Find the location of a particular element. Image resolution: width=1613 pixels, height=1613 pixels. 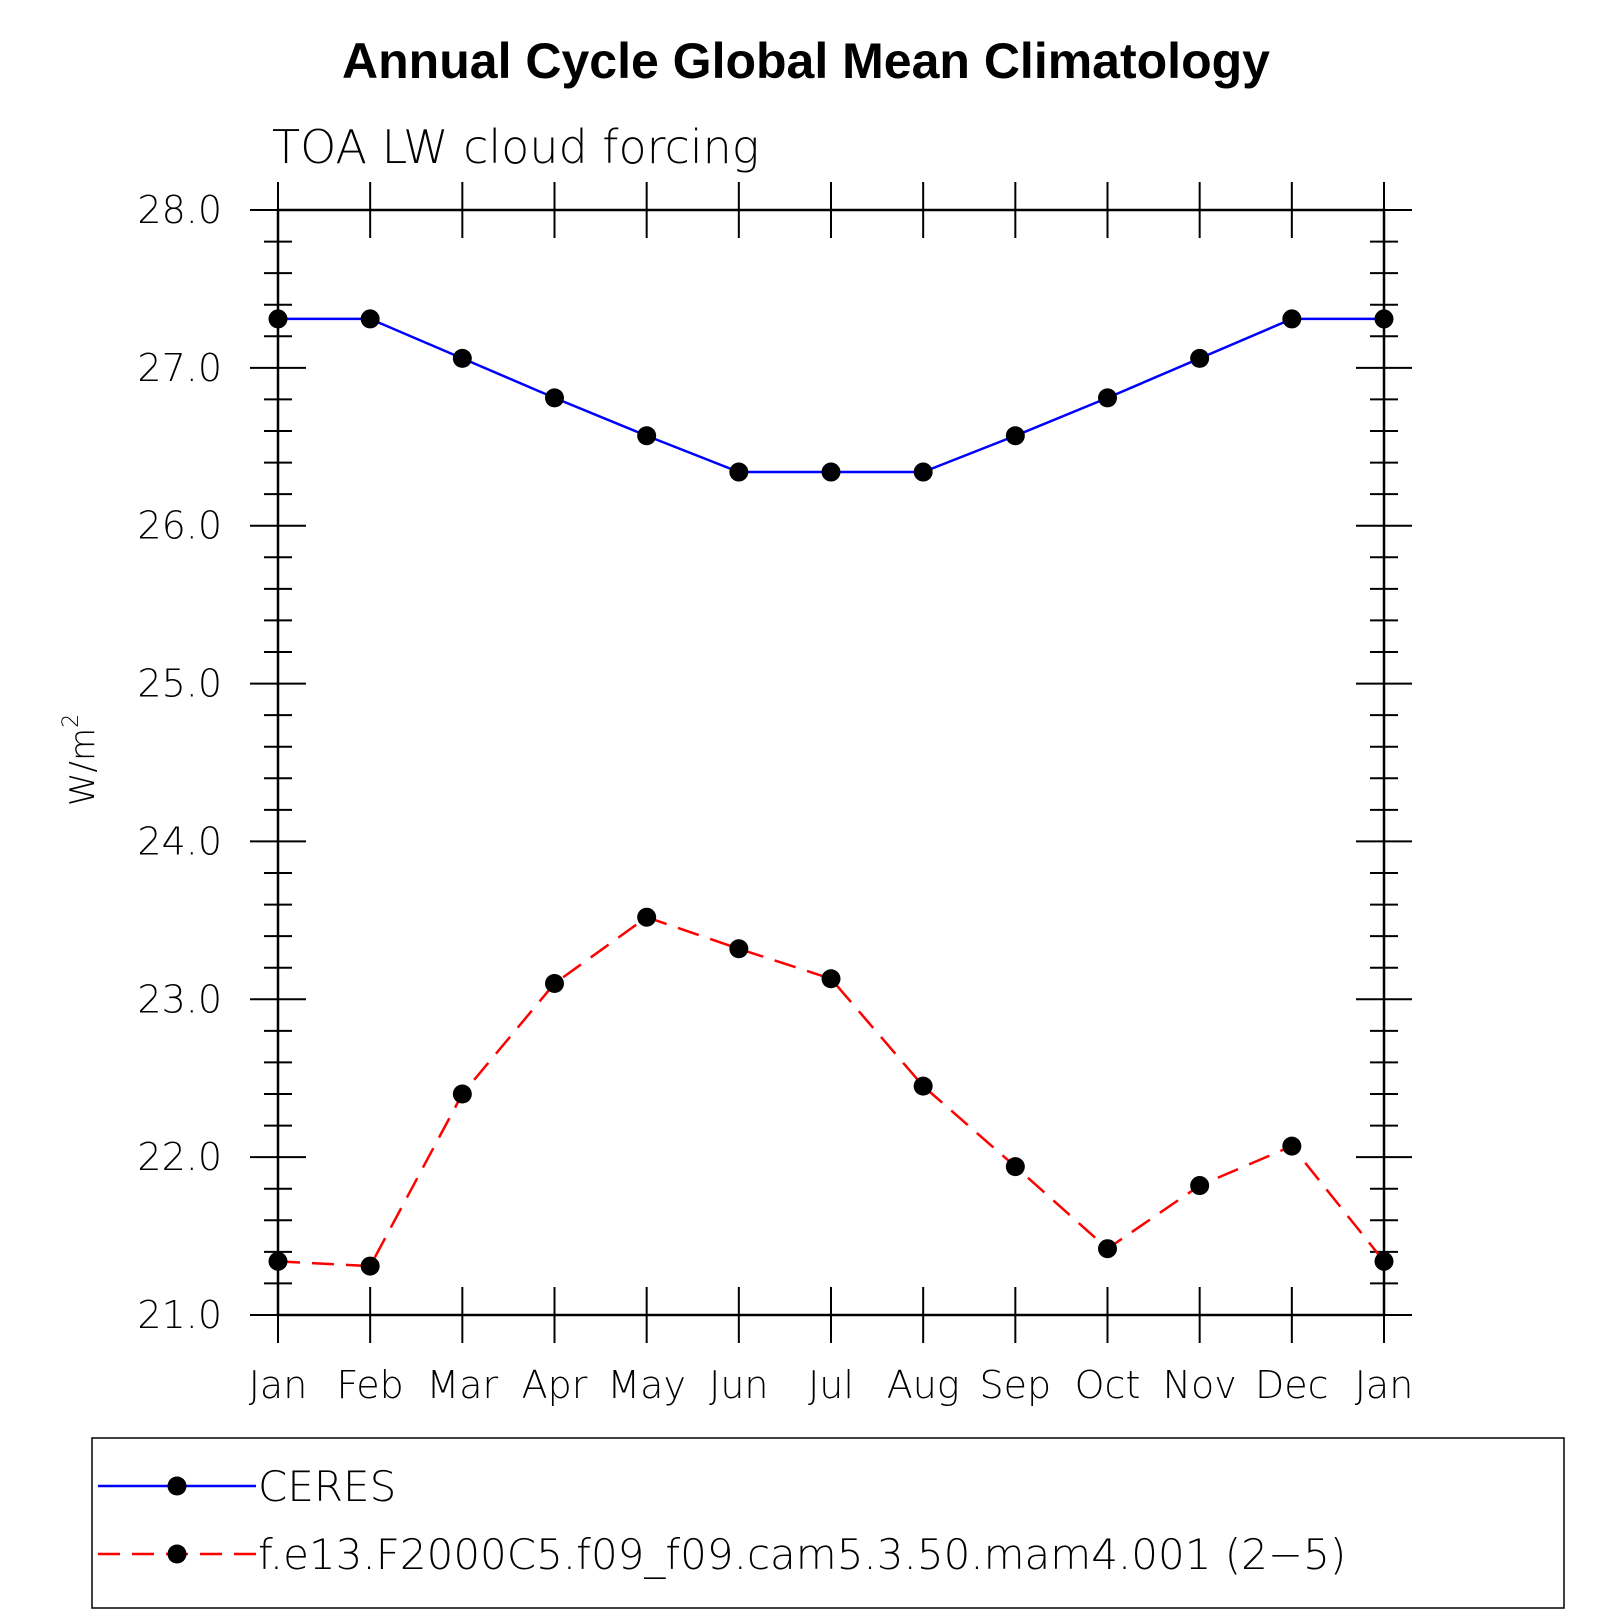

x-tick-label: Apr is located at coordinates (555, 1385).